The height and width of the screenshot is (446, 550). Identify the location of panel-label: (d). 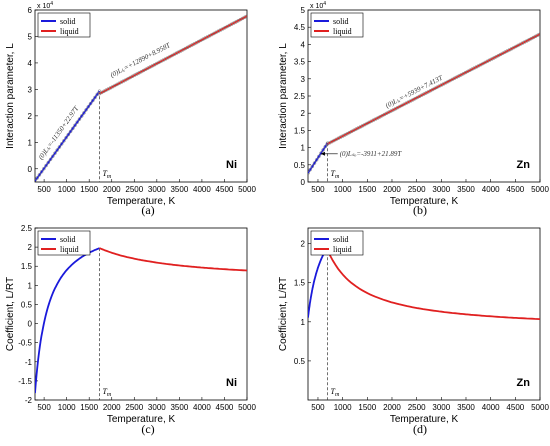
(420, 429).